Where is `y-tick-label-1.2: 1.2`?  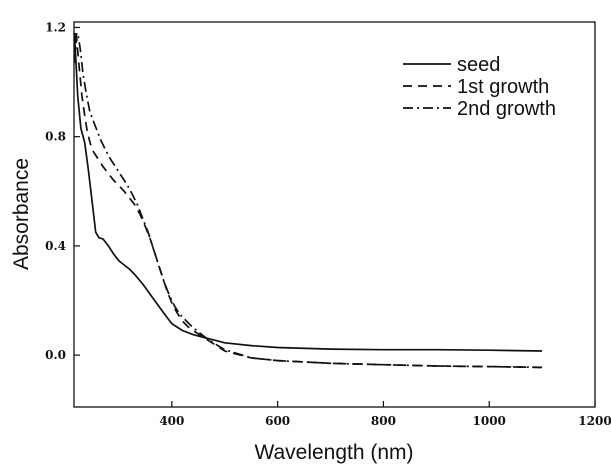 y-tick-label-1.2: 1.2 is located at coordinates (55, 27).